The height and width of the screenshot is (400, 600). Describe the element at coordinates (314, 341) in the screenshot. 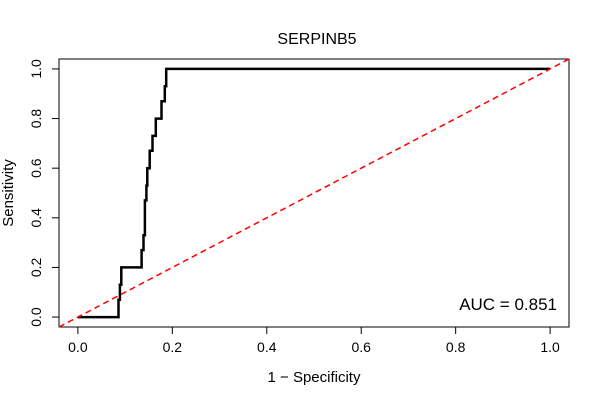

I see `x-axis: 0.0 0.2 0.4 0.6 0.8 1.0` at that location.